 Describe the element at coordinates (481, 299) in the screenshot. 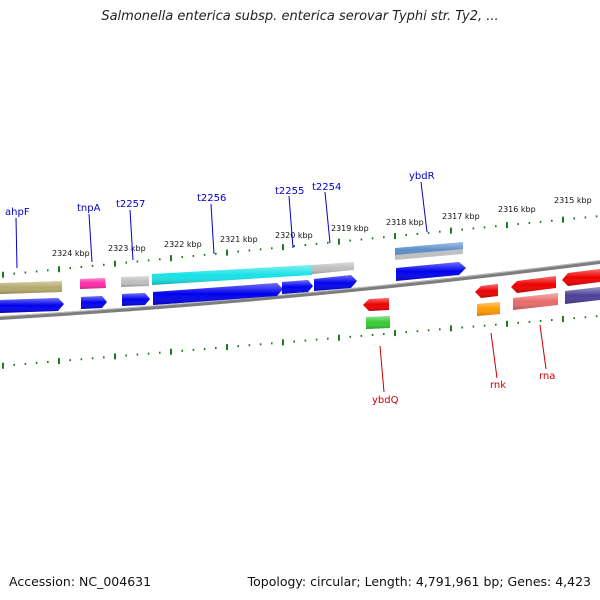

I see `reverse-strand-genes` at that location.